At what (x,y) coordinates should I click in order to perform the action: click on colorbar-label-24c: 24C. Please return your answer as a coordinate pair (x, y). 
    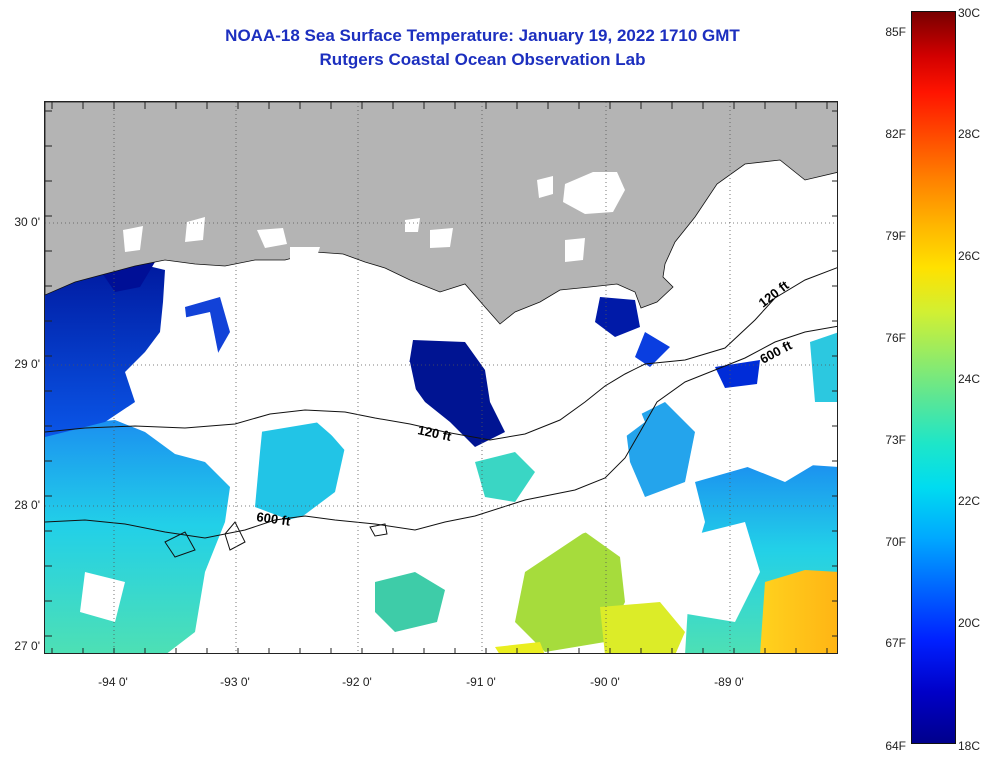
    Looking at the image, I should click on (969, 379).